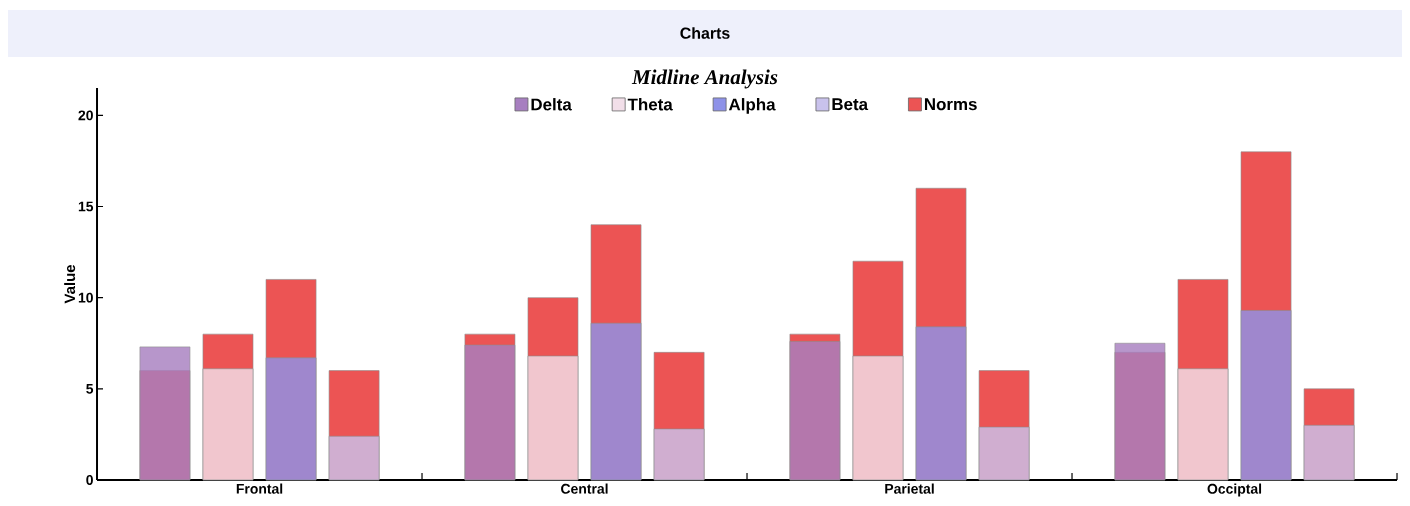  What do you see at coordinates (752, 106) in the screenshot?
I see `legend-label: Alpha` at bounding box center [752, 106].